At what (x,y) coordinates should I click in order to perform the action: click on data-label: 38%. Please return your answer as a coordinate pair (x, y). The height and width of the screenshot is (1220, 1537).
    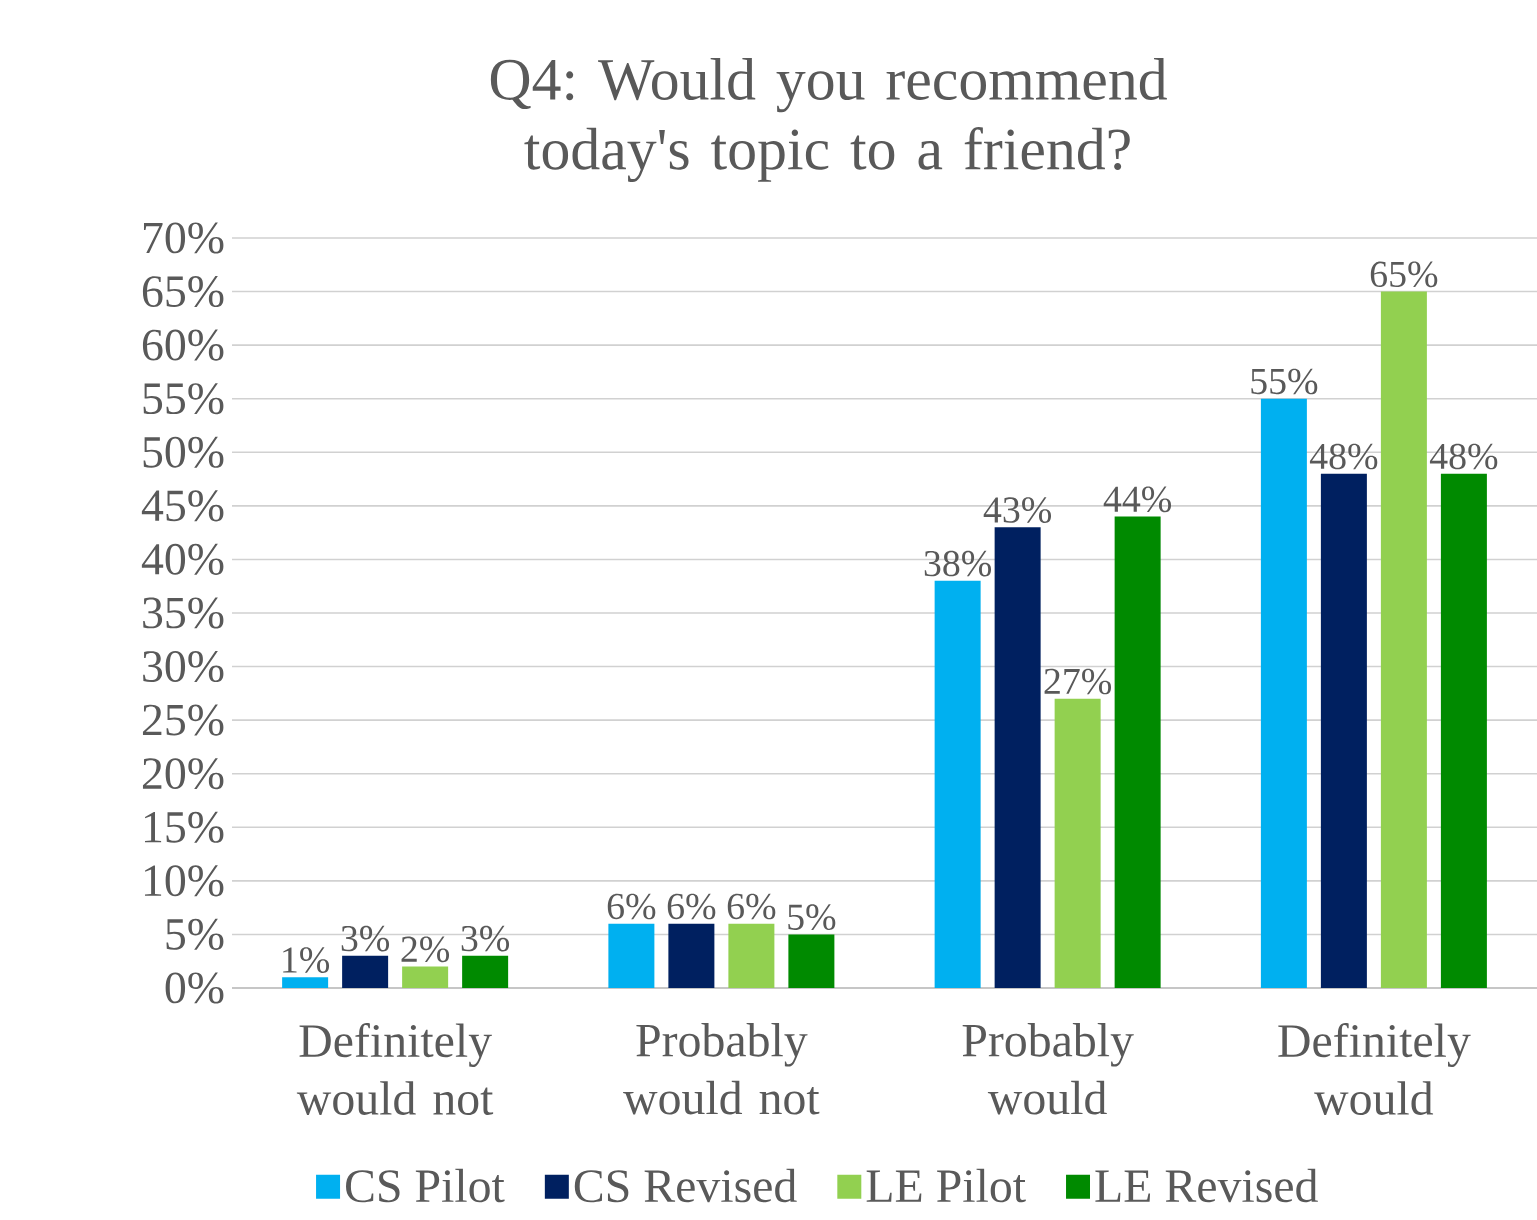
    Looking at the image, I should click on (958, 563).